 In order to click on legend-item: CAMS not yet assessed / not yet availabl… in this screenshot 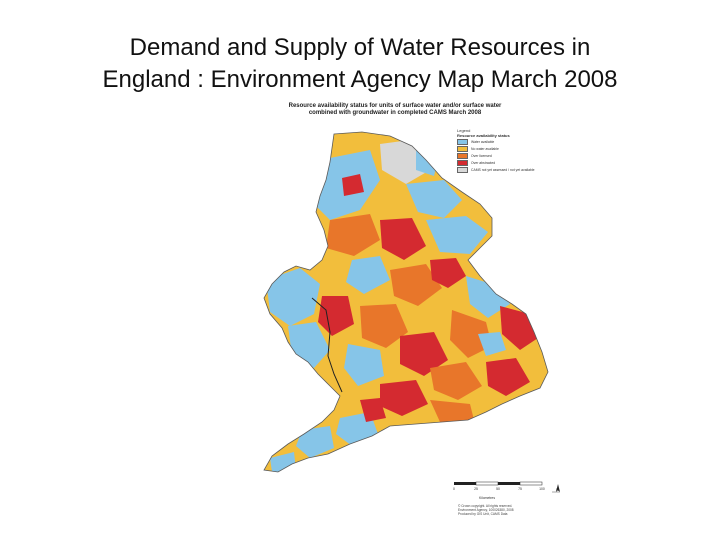, I will do `click(508, 170)`.